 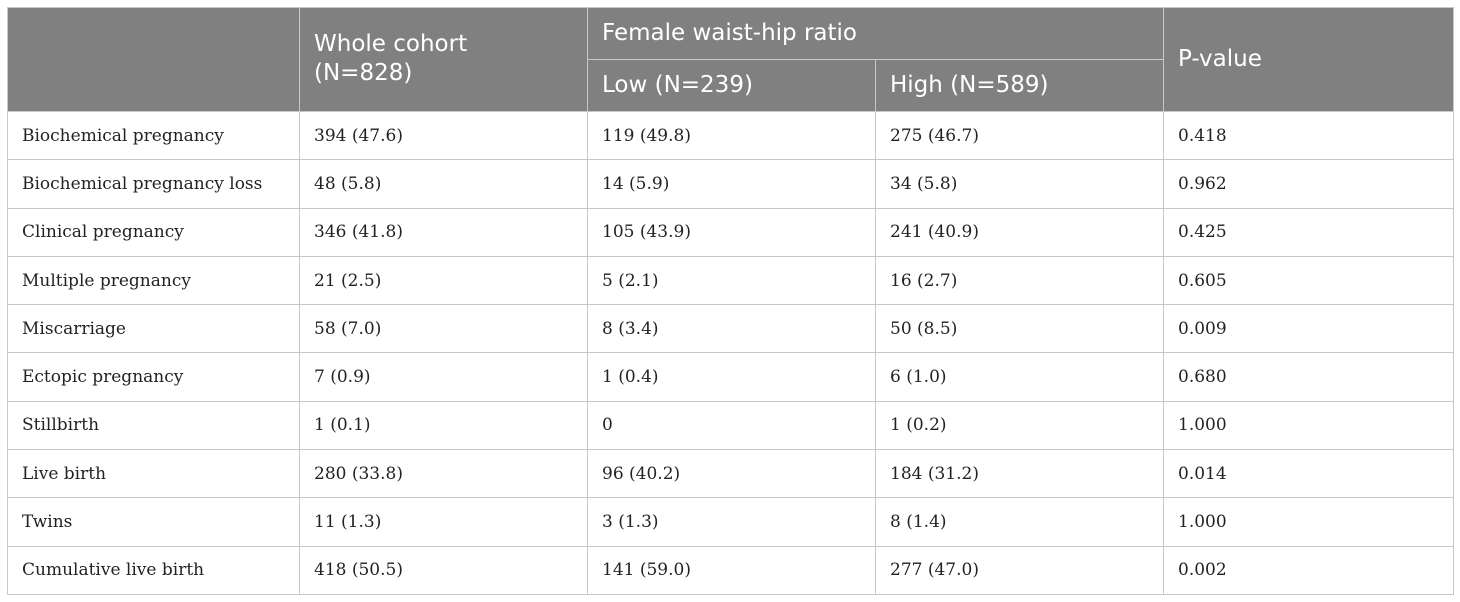 What do you see at coordinates (363, 72) in the screenshot?
I see `header-whole-cohort-line2: (N=828)` at bounding box center [363, 72].